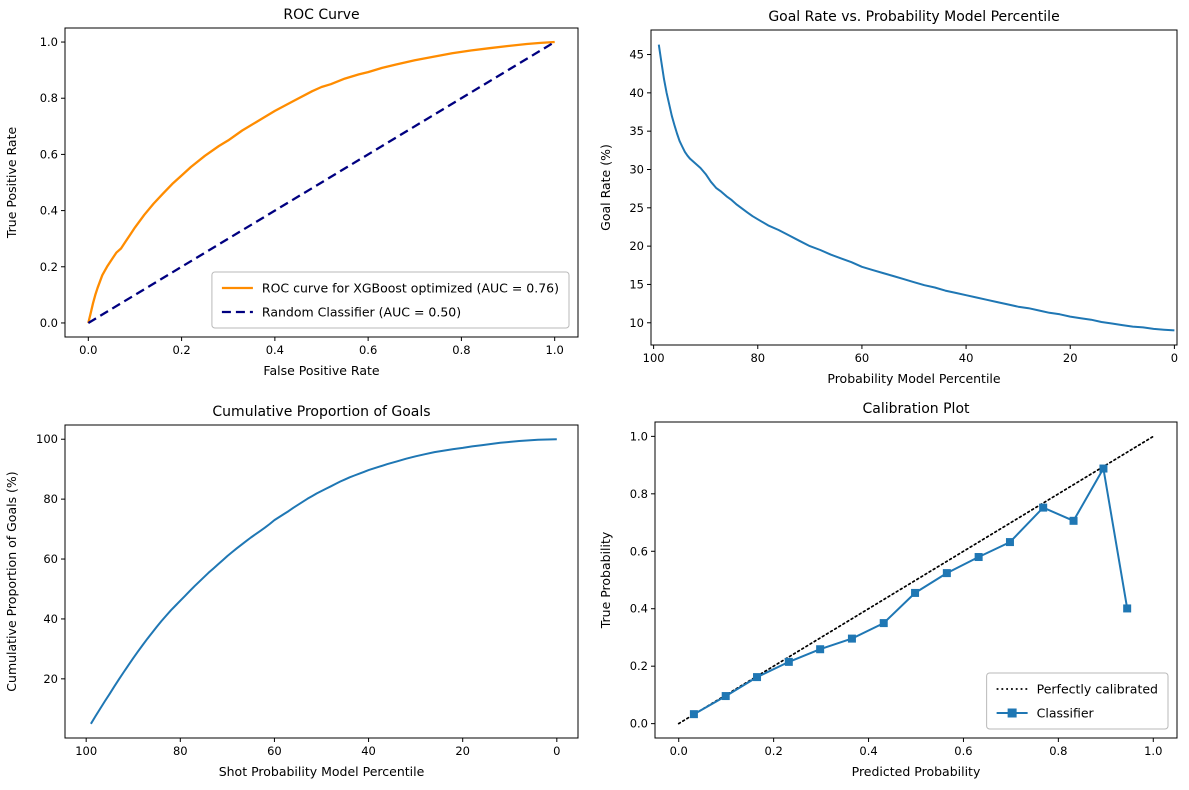 The height and width of the screenshot is (790, 1189). Describe the element at coordinates (636, 55) in the screenshot. I see `y-tick-label: 45` at that location.